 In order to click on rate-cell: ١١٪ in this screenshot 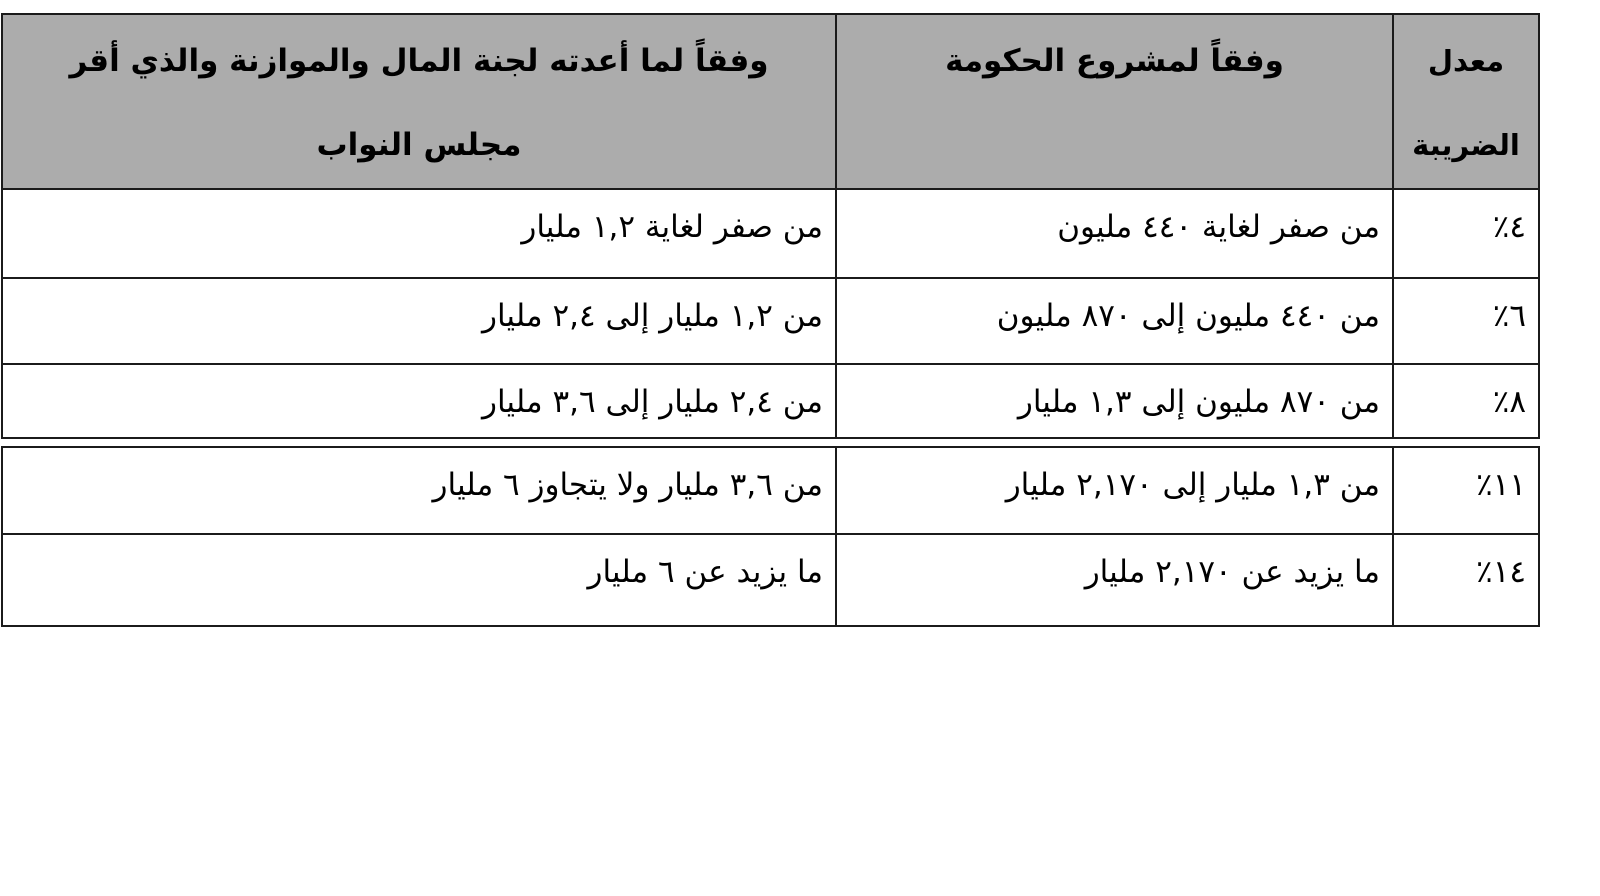, I will do `click(1466, 490)`.